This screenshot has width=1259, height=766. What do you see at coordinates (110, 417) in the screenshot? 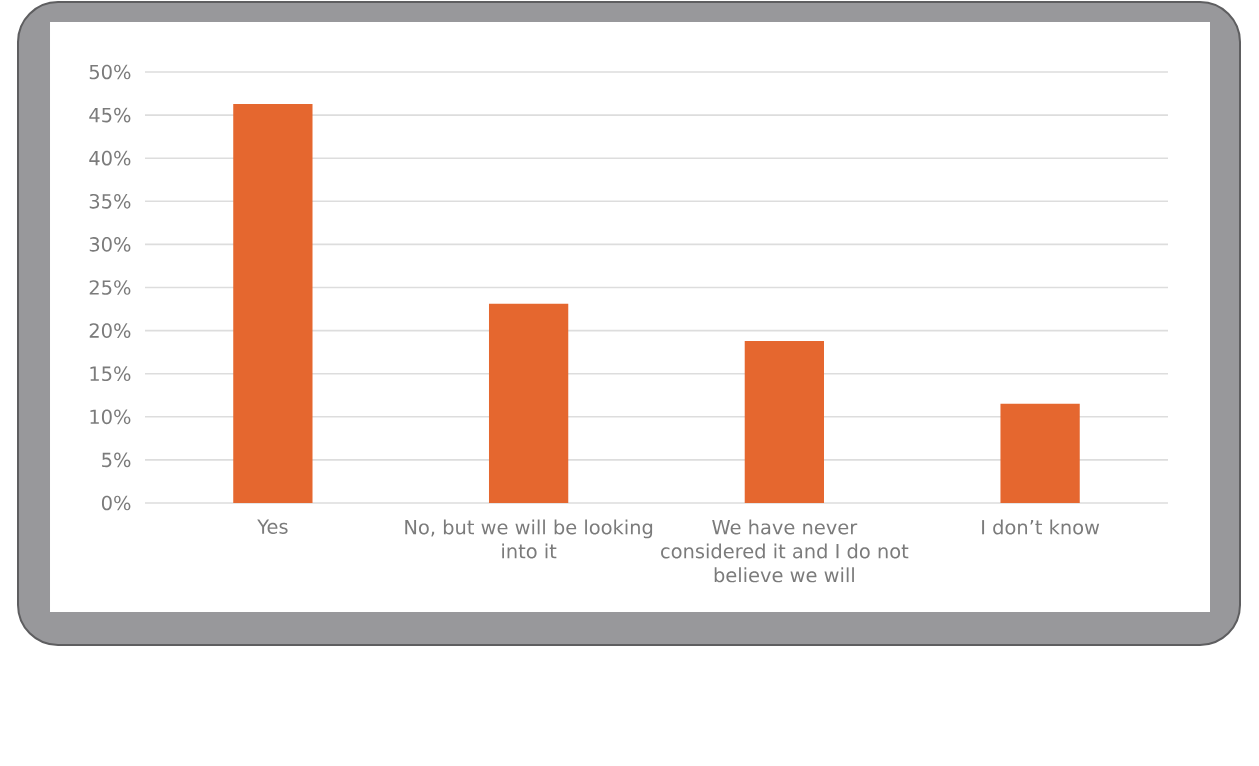
I see `y-tick-label: 10%` at bounding box center [110, 417].